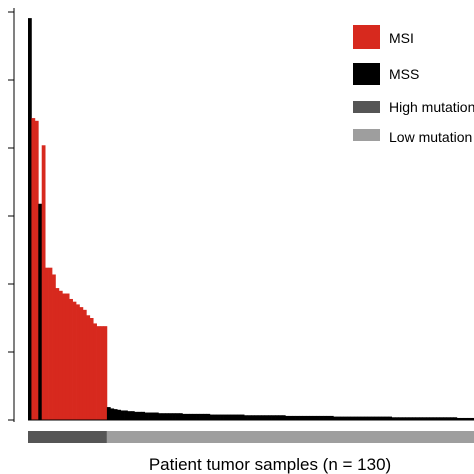 This screenshot has width=474, height=474. What do you see at coordinates (404, 74) in the screenshot?
I see `legend-label: MSS` at bounding box center [404, 74].